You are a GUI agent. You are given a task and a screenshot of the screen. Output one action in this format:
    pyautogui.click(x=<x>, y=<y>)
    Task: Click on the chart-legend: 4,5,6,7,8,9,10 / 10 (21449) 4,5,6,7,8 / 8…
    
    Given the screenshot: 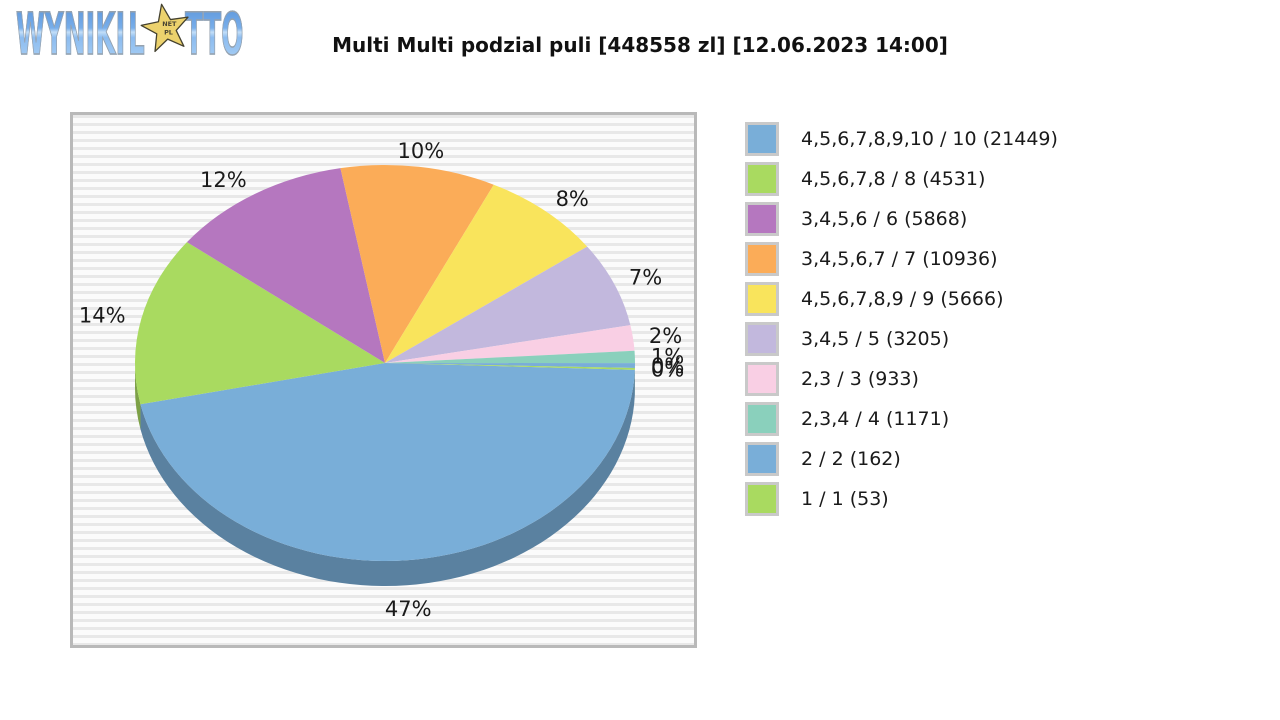 What is the action you would take?
    pyautogui.click(x=901, y=322)
    